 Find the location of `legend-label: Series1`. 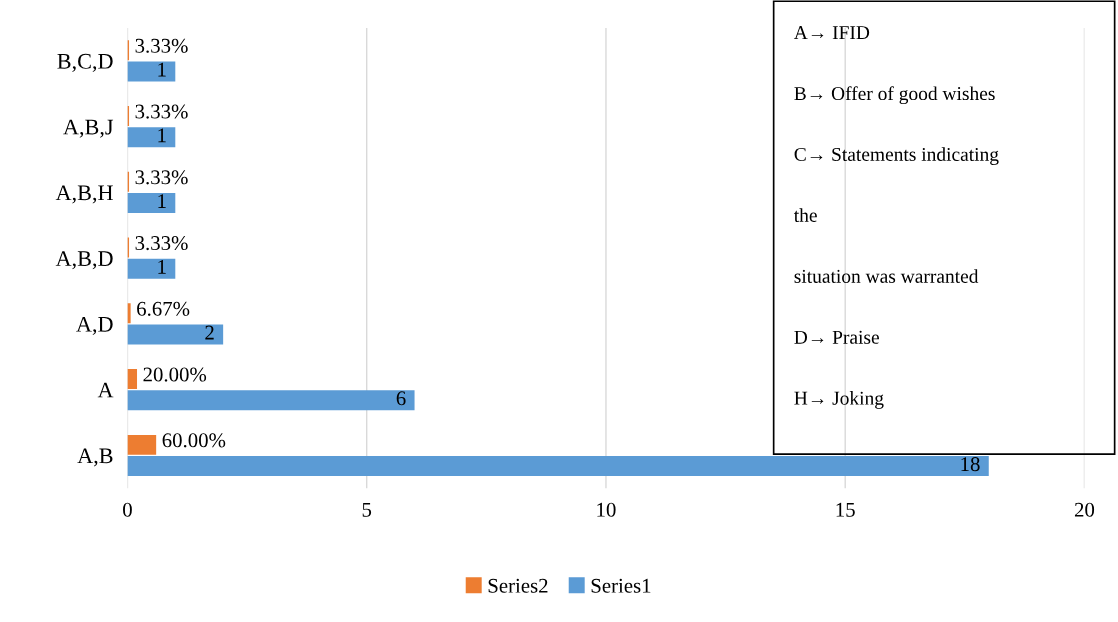

legend-label: Series1 is located at coordinates (621, 585).